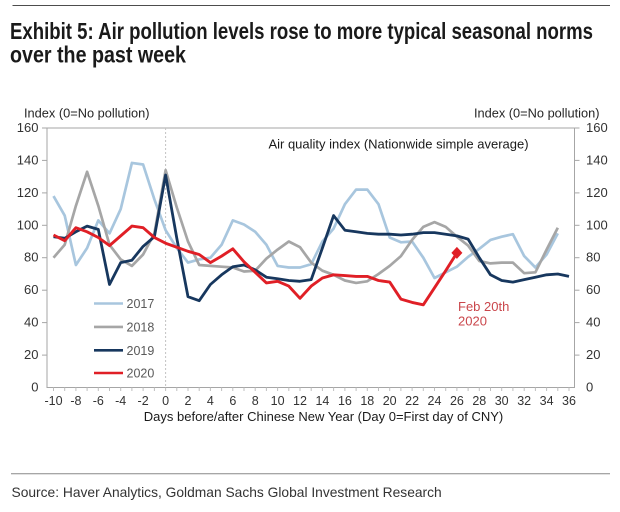 The image size is (620, 512). I want to click on svg-text: Feb 20th, so click(483, 306).